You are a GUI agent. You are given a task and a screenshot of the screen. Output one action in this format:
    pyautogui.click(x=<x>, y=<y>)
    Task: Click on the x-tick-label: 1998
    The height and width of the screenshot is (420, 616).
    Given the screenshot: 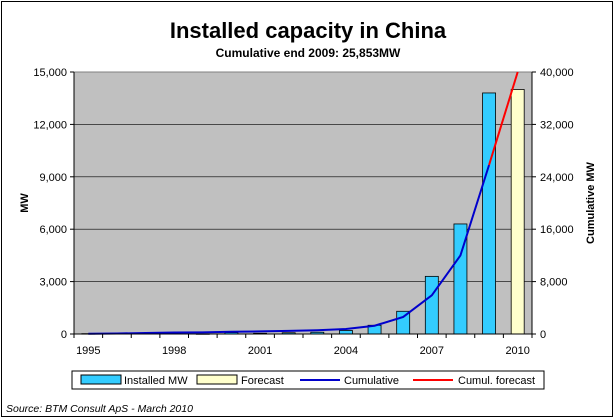 What is the action you would take?
    pyautogui.click(x=174, y=351)
    